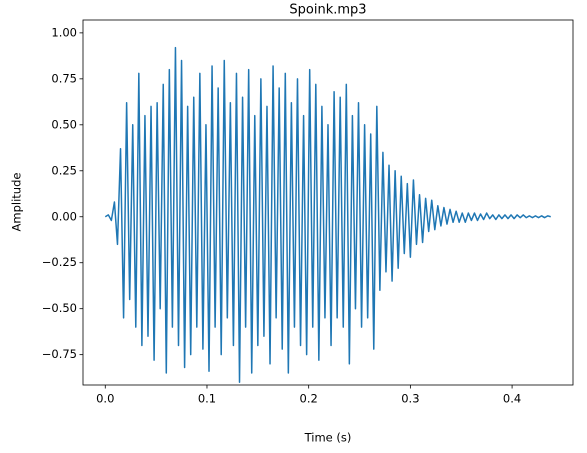 This screenshot has width=587, height=453. What do you see at coordinates (17, 202) in the screenshot?
I see `y-axis-label: Amplitude` at bounding box center [17, 202].